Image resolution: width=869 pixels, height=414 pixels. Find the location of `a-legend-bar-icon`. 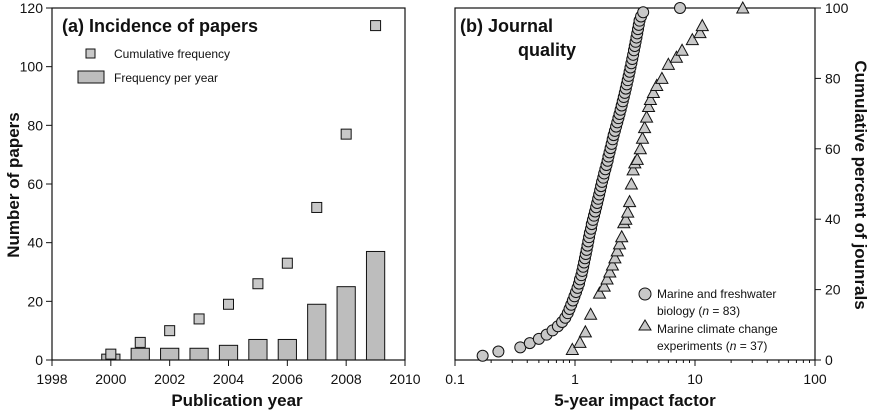

a-legend-bar-icon is located at coordinates (91, 77).